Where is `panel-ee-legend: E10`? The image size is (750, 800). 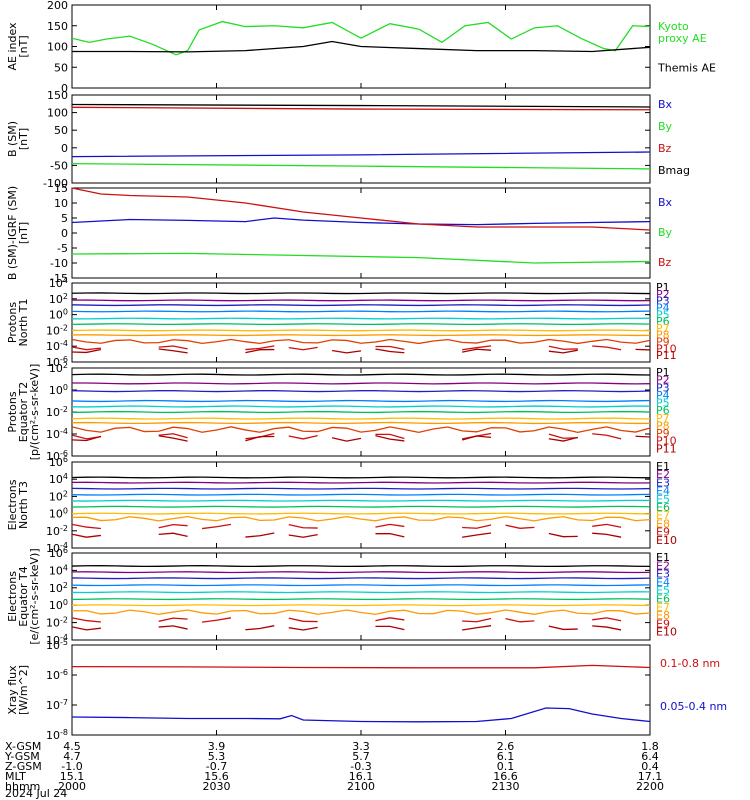
panel-ee-legend: E10 is located at coordinates (666, 632).